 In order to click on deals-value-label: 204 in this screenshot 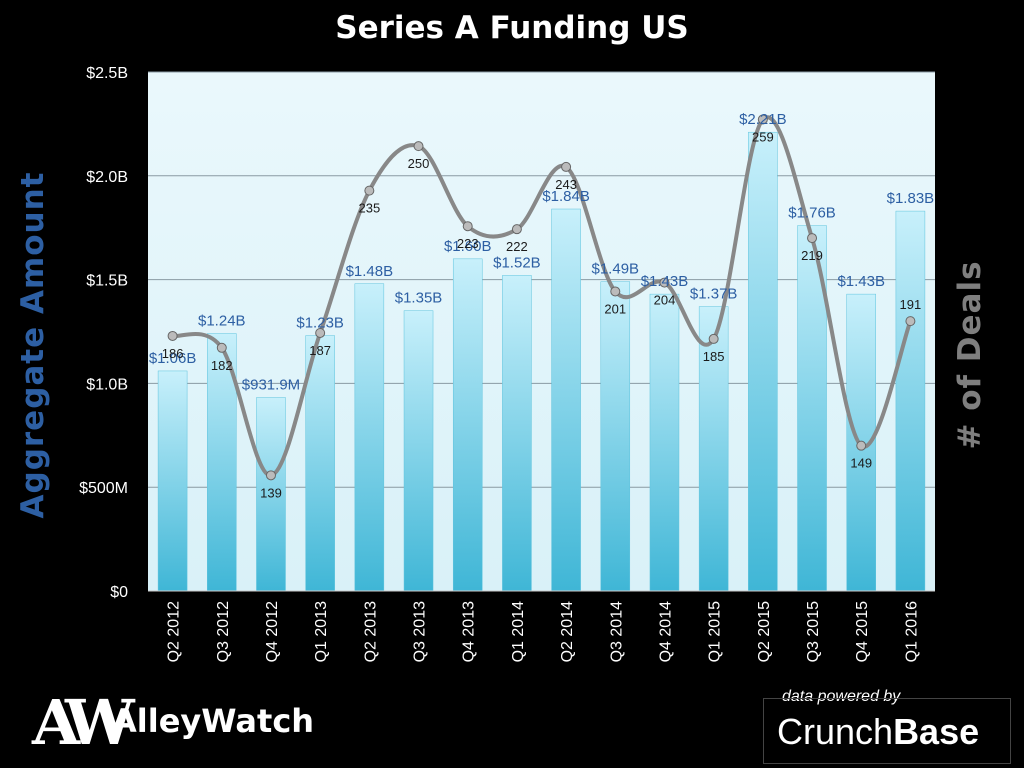, I will do `click(665, 300)`.